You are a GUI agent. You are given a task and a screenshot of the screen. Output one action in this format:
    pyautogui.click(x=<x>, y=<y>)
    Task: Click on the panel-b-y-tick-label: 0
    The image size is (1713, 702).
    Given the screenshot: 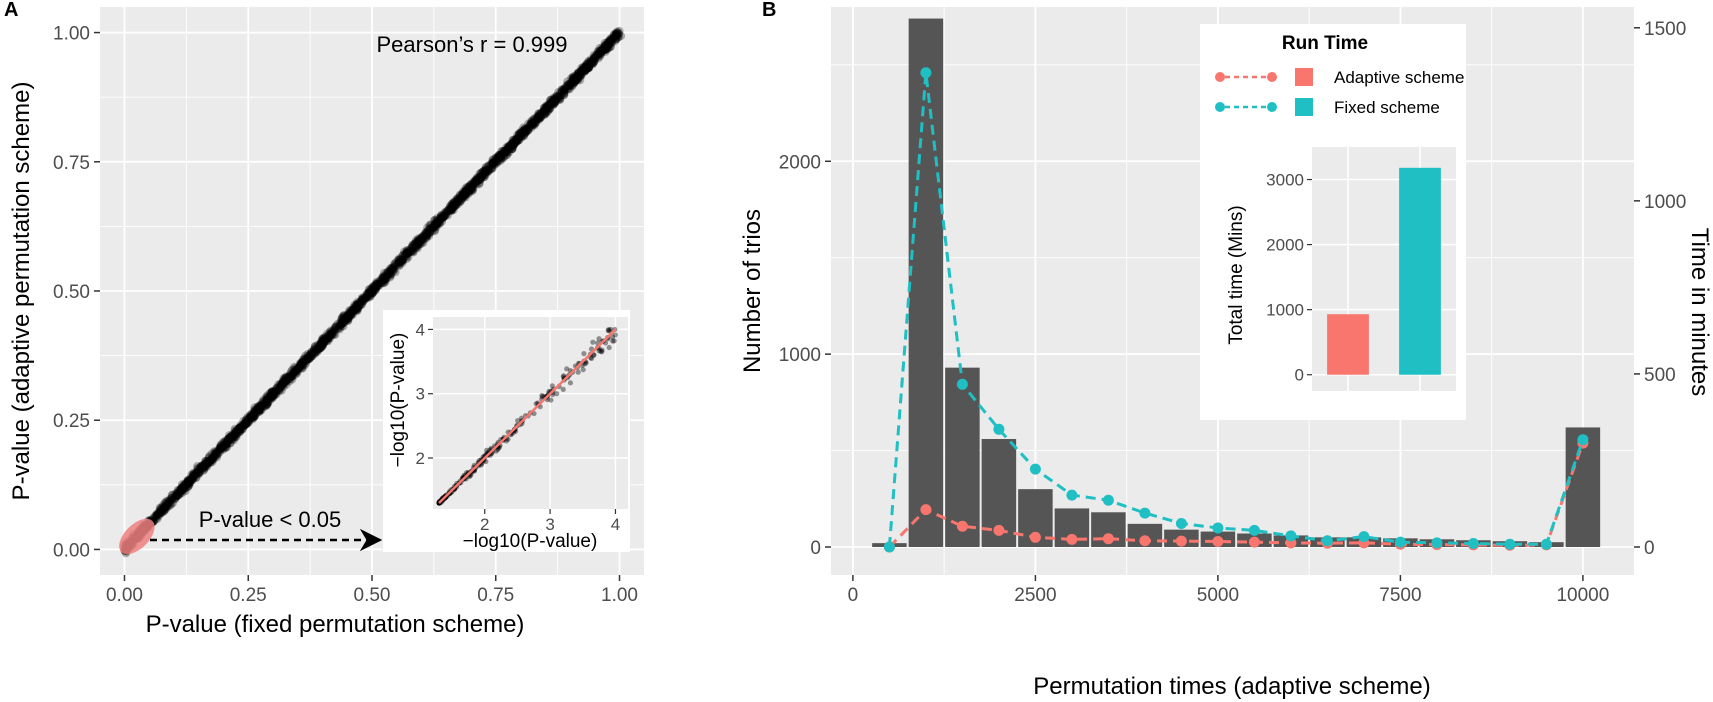 What is the action you would take?
    pyautogui.click(x=815, y=548)
    